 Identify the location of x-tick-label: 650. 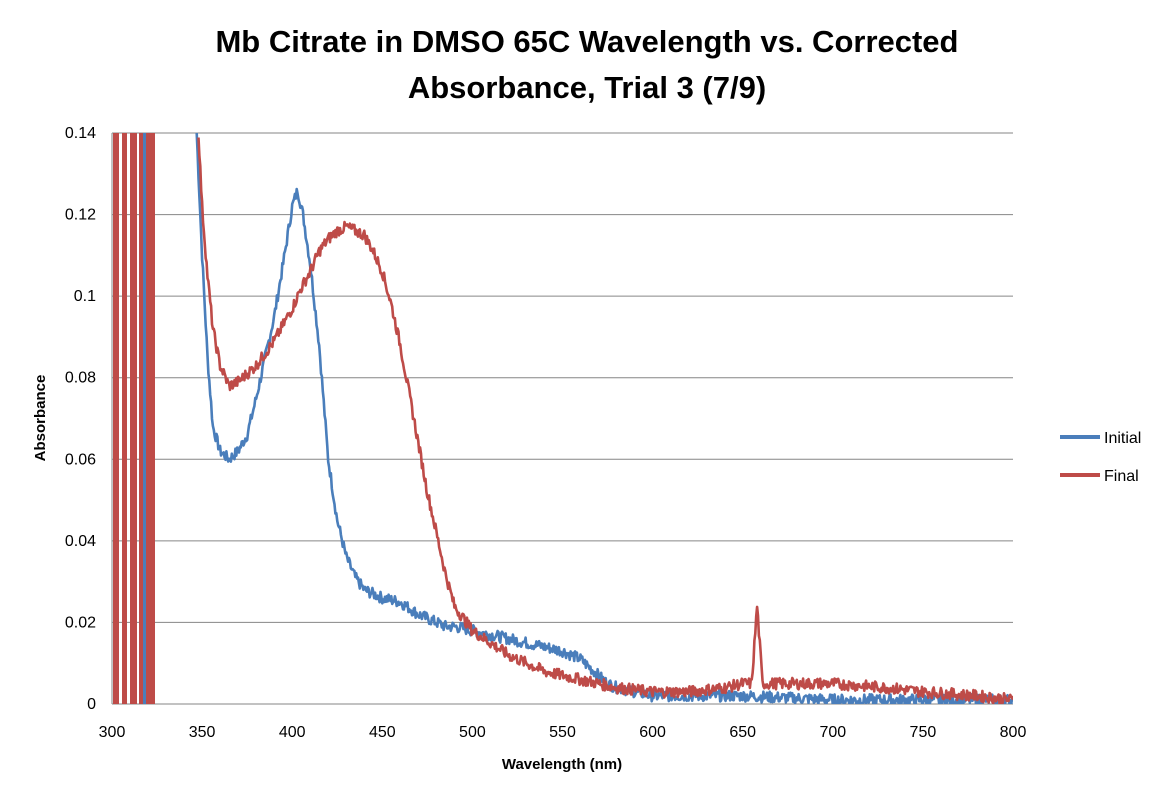
(742, 732).